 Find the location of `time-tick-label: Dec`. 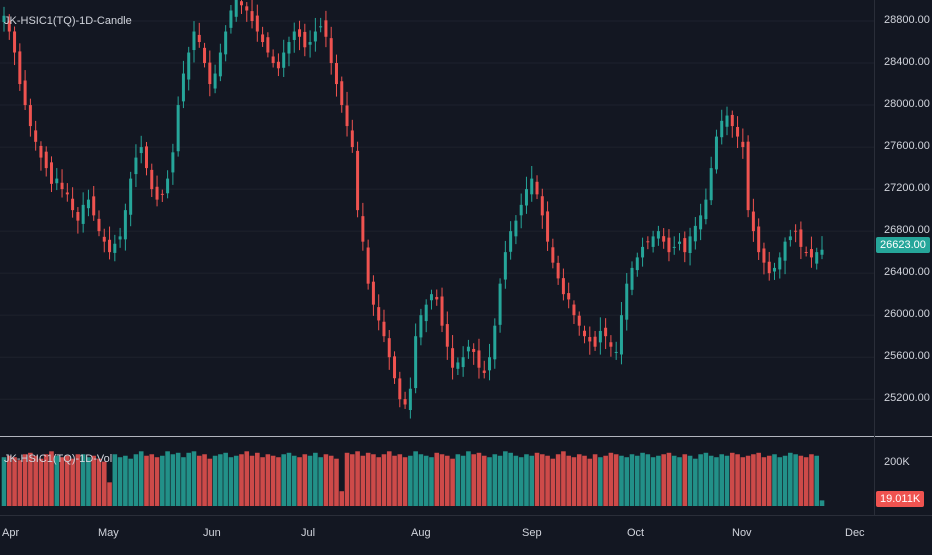

time-tick-label: Dec is located at coordinates (855, 533).